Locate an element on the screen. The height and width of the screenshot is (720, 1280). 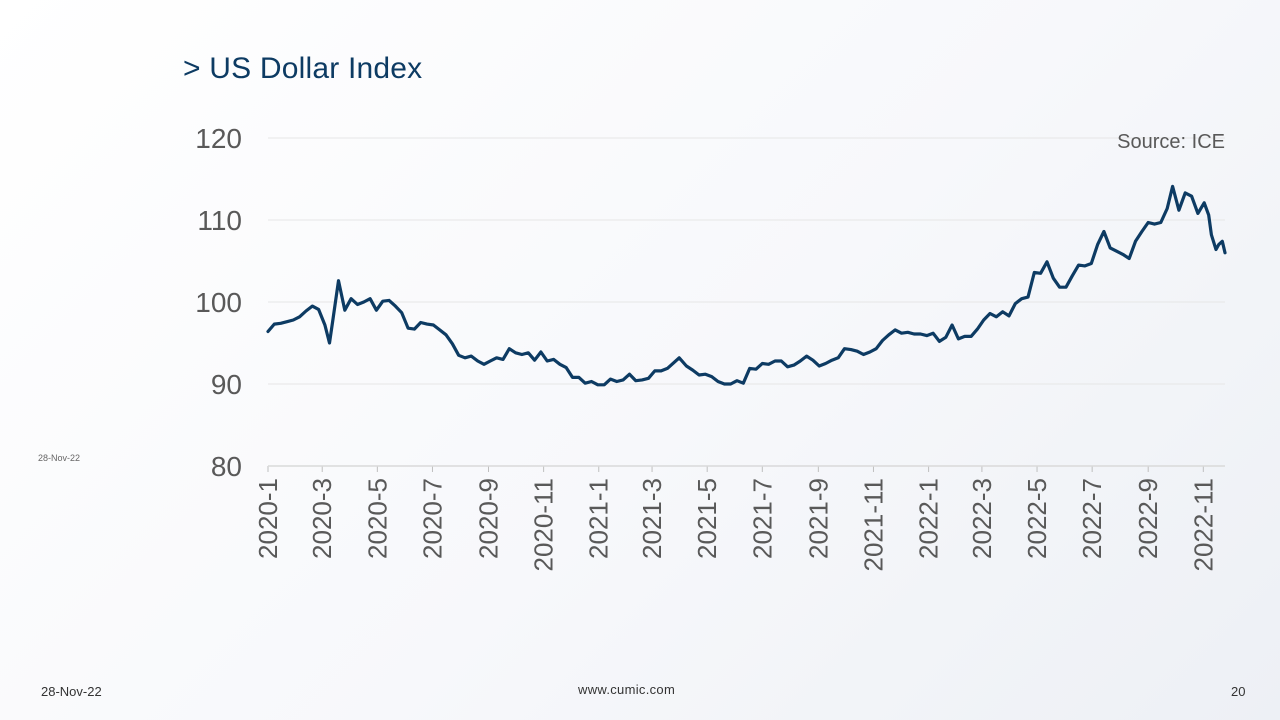
x-tick-label: 2021-5 is located at coordinates (707, 518).